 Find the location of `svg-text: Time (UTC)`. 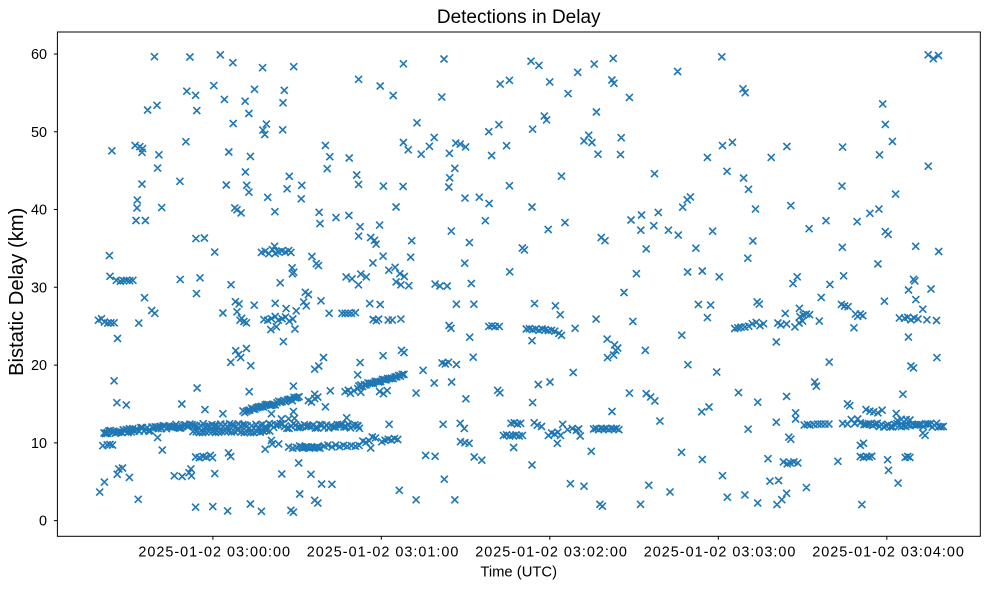

svg-text: Time (UTC) is located at coordinates (518, 572).